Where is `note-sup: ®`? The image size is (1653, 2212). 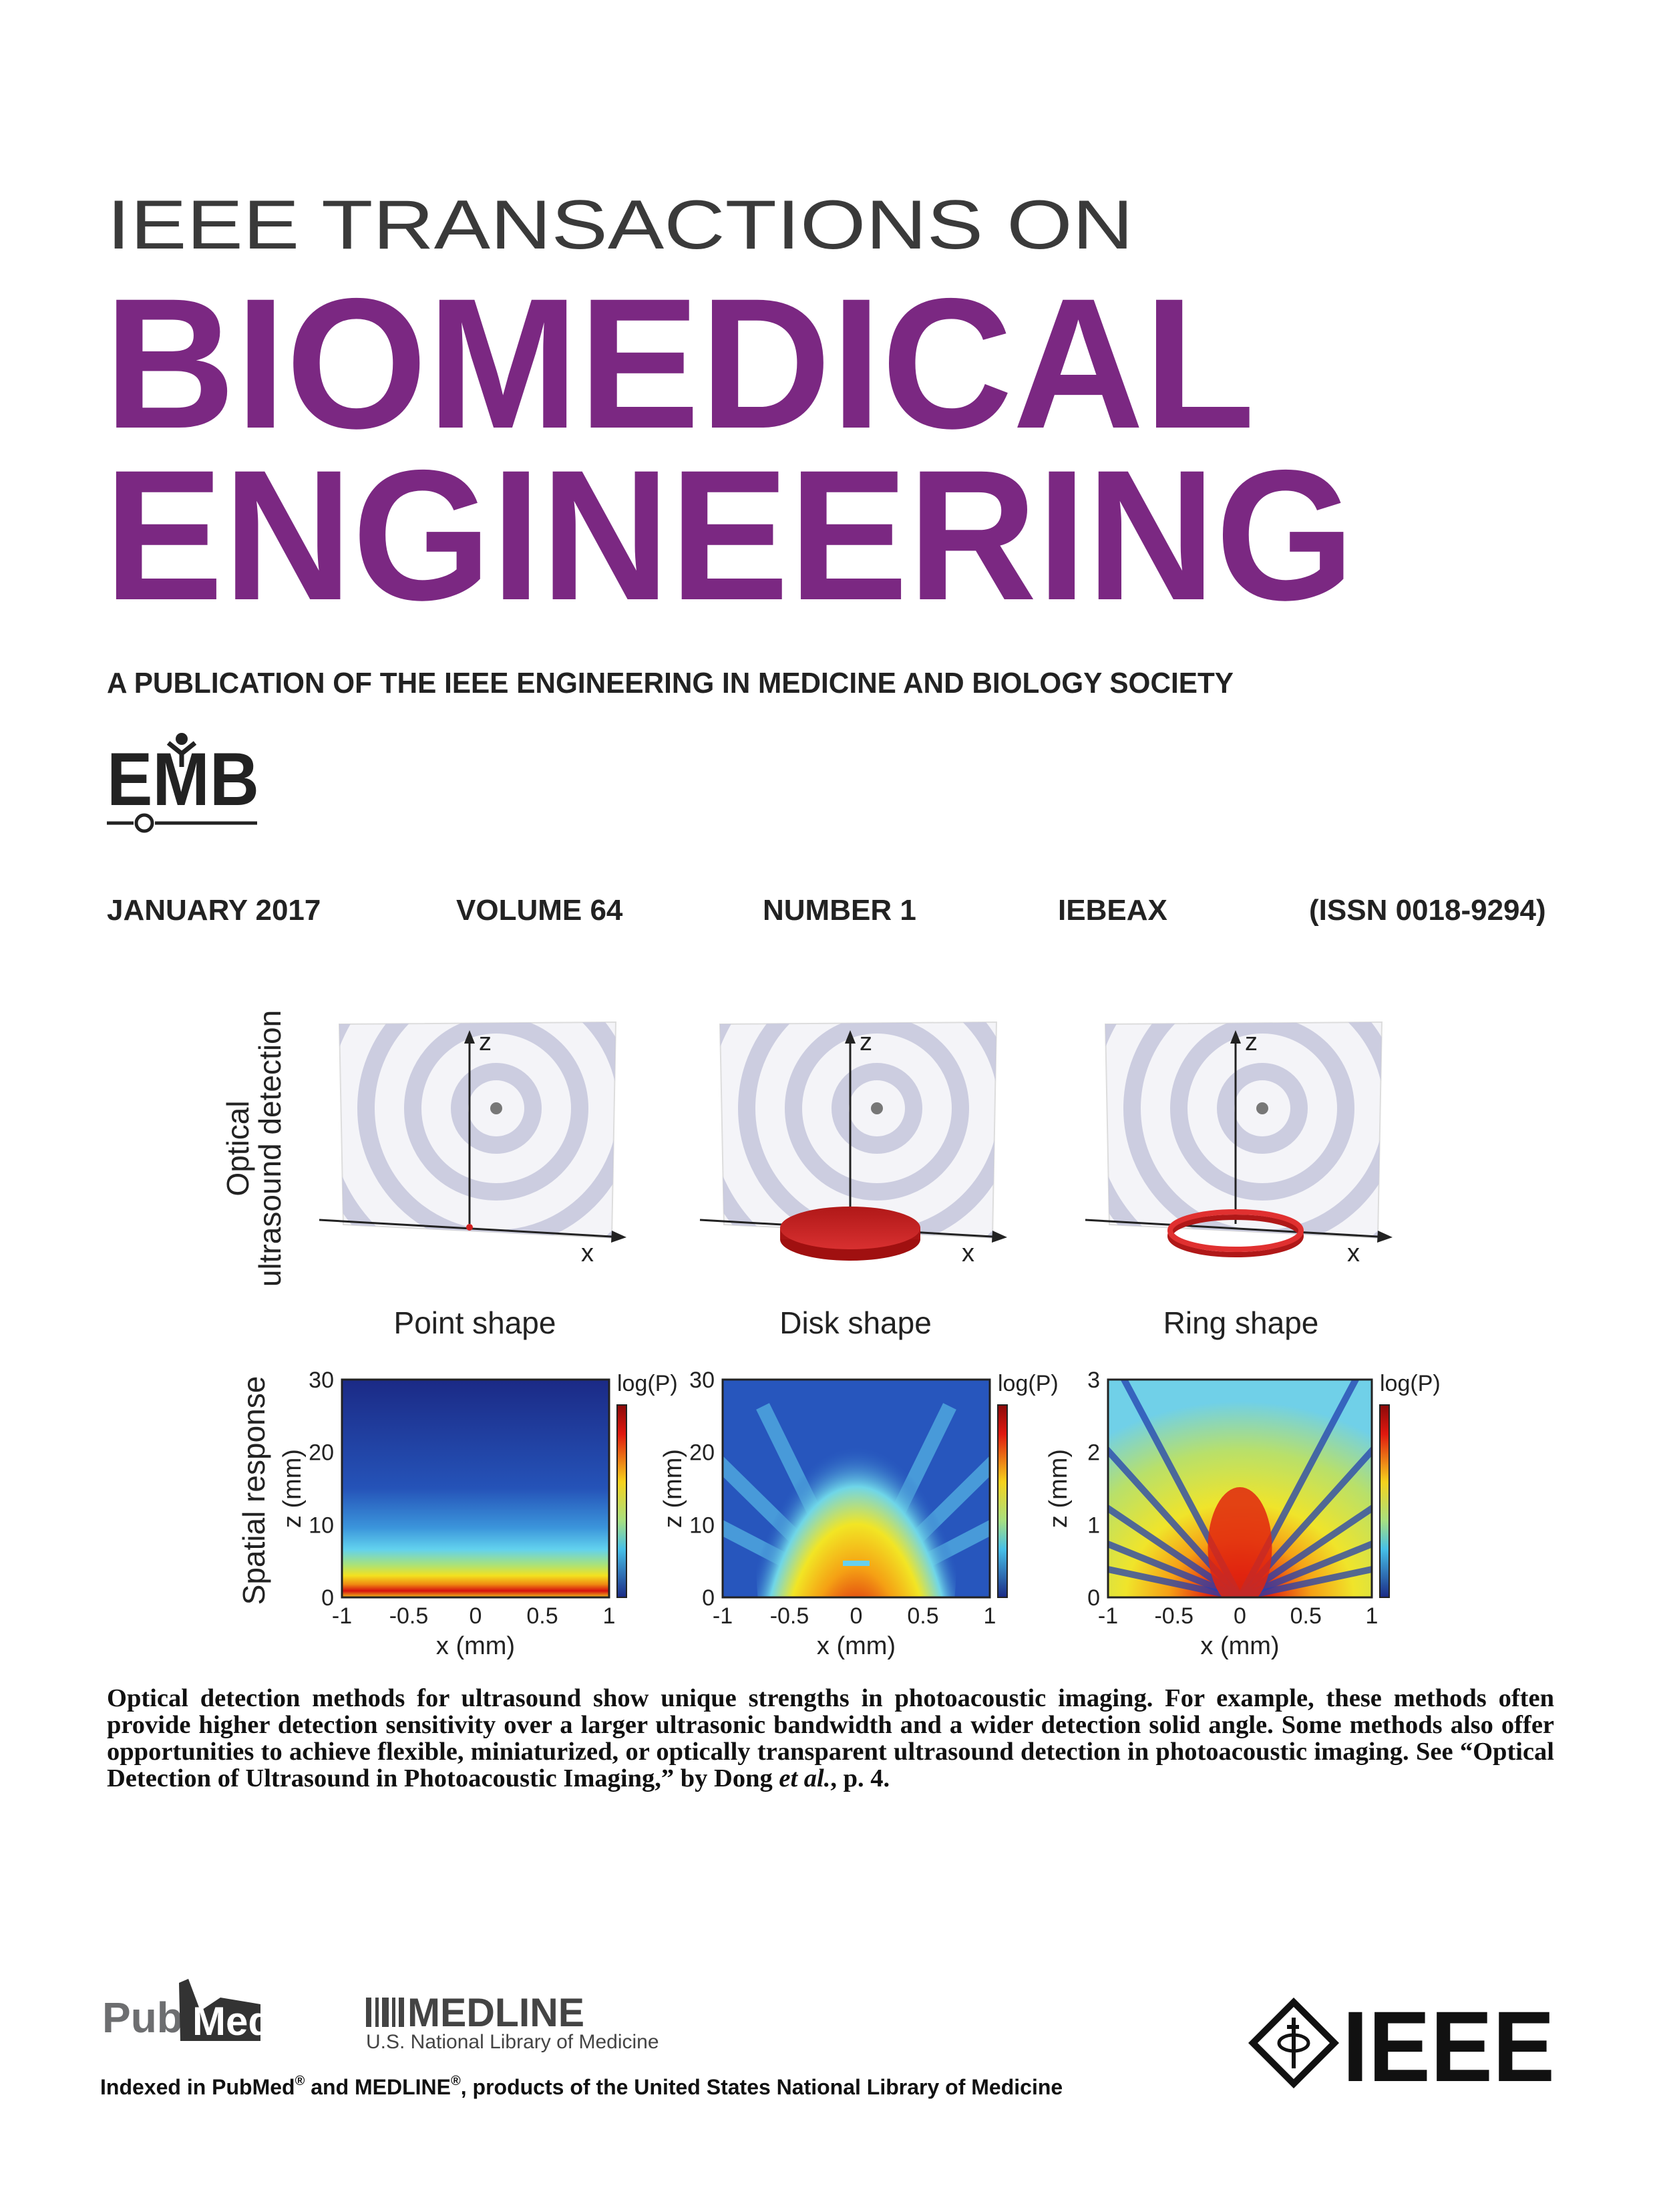
note-sup: ® is located at coordinates (300, 2081).